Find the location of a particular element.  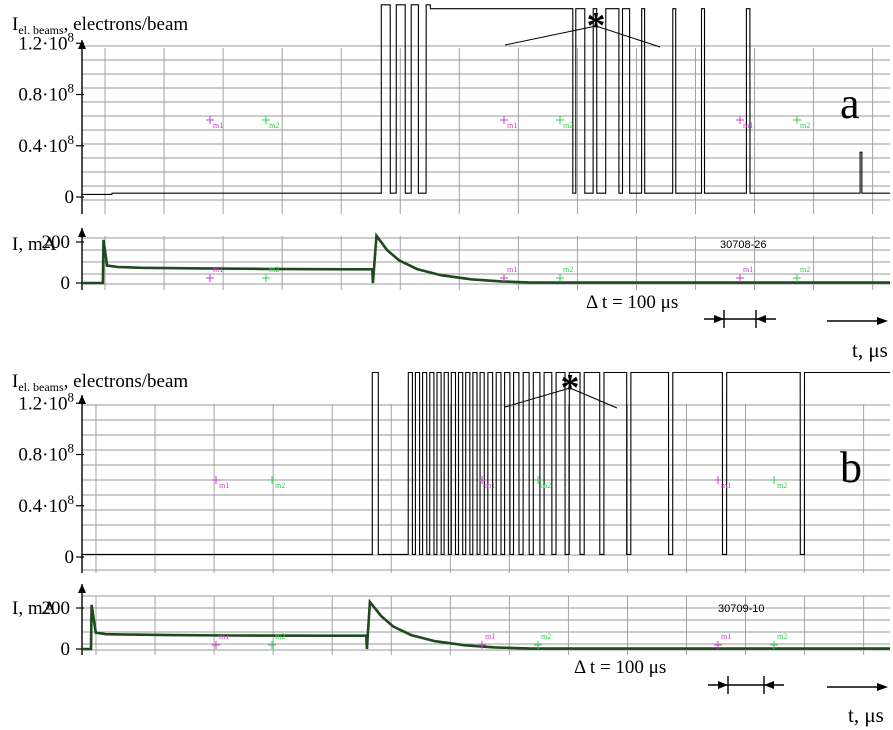

shot-id: 30709-10 is located at coordinates (741, 609).